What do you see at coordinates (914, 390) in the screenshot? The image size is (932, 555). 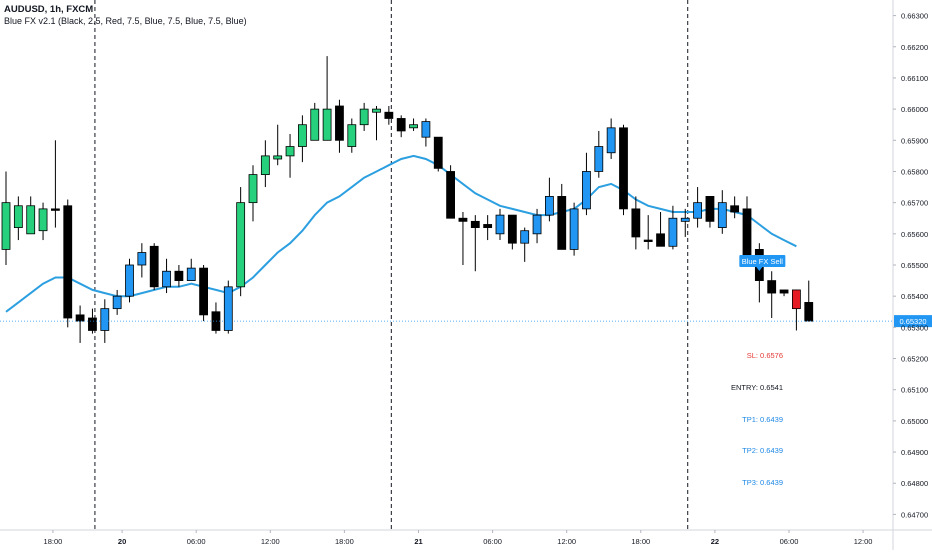 I see `y-tick-label: 0.65100` at bounding box center [914, 390].